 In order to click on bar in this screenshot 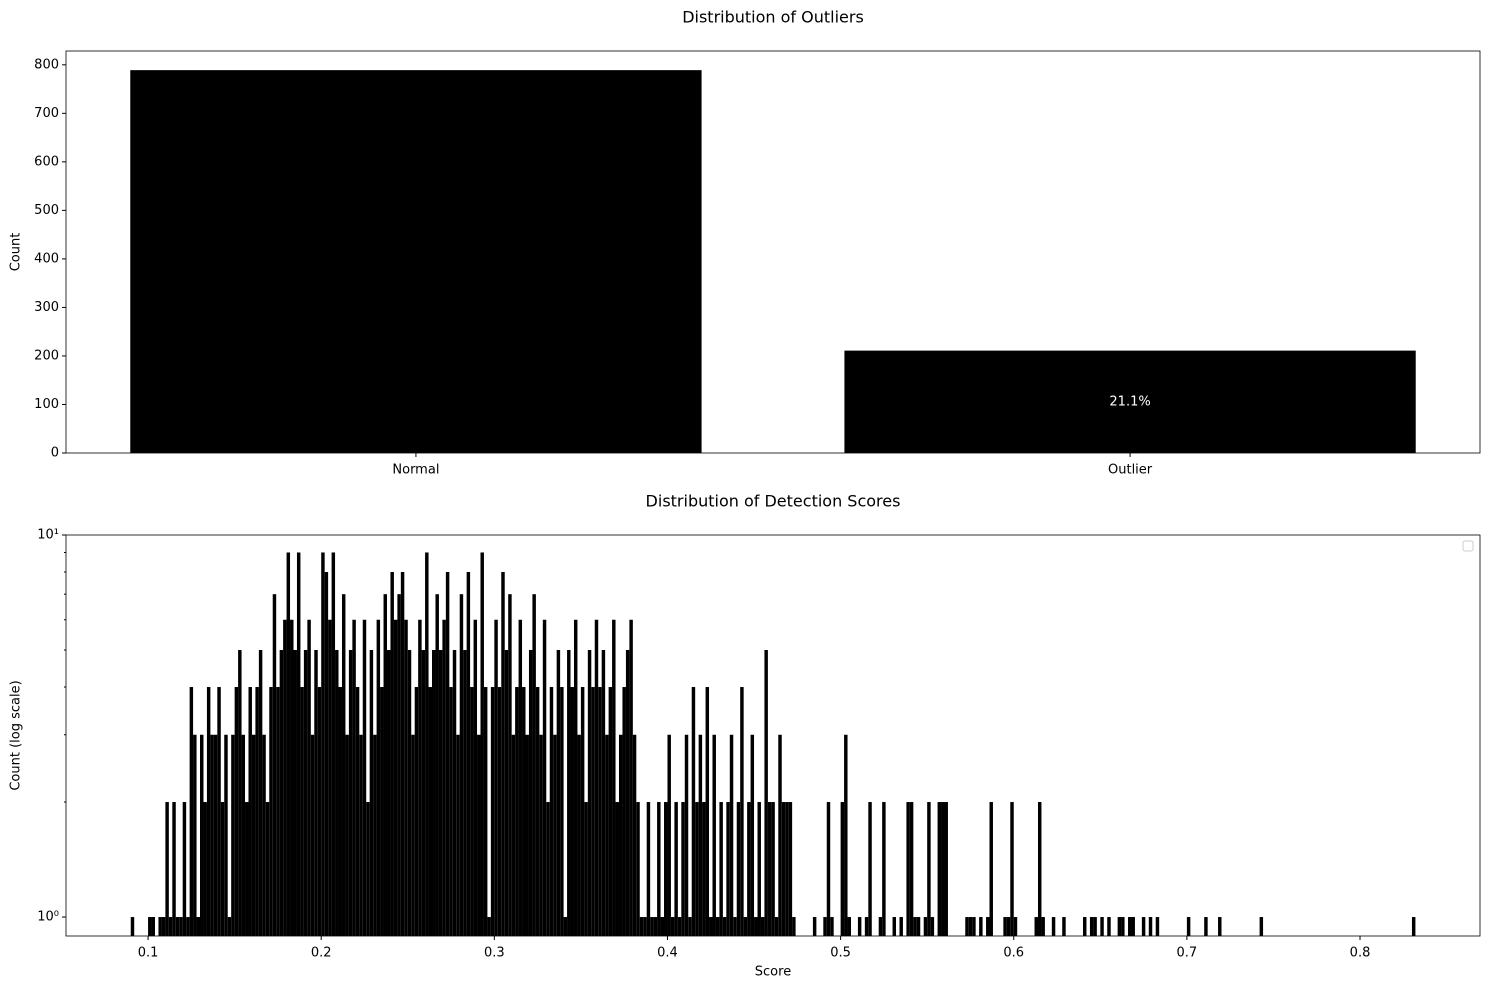, I will do `click(416, 262)`.